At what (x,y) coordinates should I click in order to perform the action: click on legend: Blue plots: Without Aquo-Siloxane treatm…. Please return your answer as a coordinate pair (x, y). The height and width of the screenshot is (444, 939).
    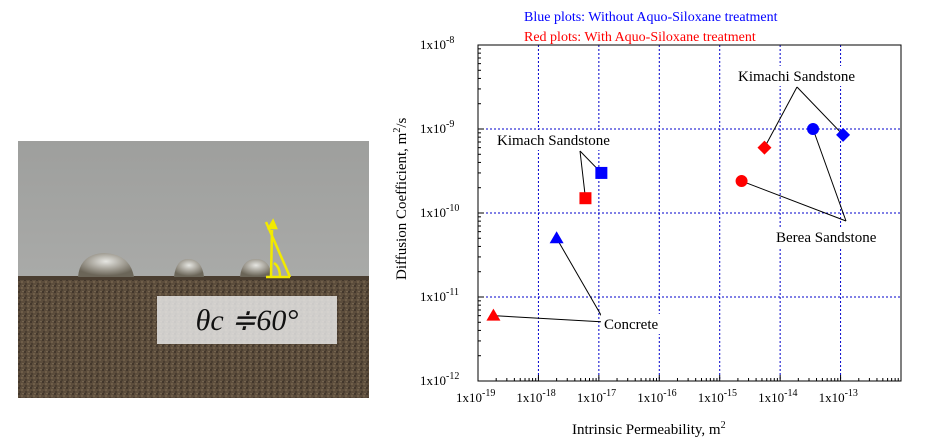
    Looking at the image, I should click on (651, 27).